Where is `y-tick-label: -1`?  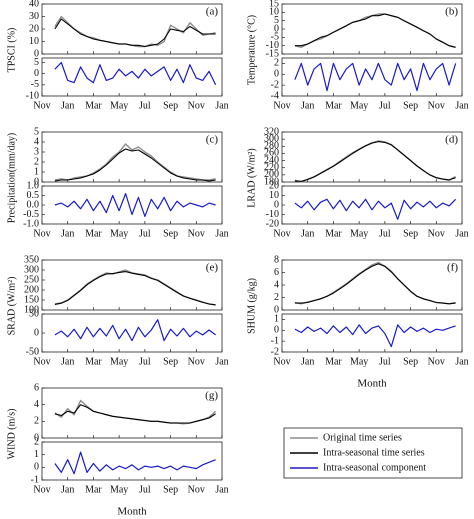
y-tick-label: -1 is located at coordinates (275, 340).